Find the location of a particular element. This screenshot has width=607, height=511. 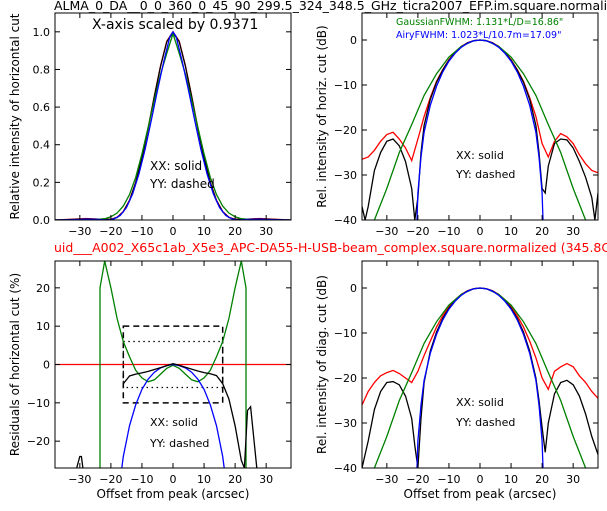

reference-box-dotted is located at coordinates (173, 364).